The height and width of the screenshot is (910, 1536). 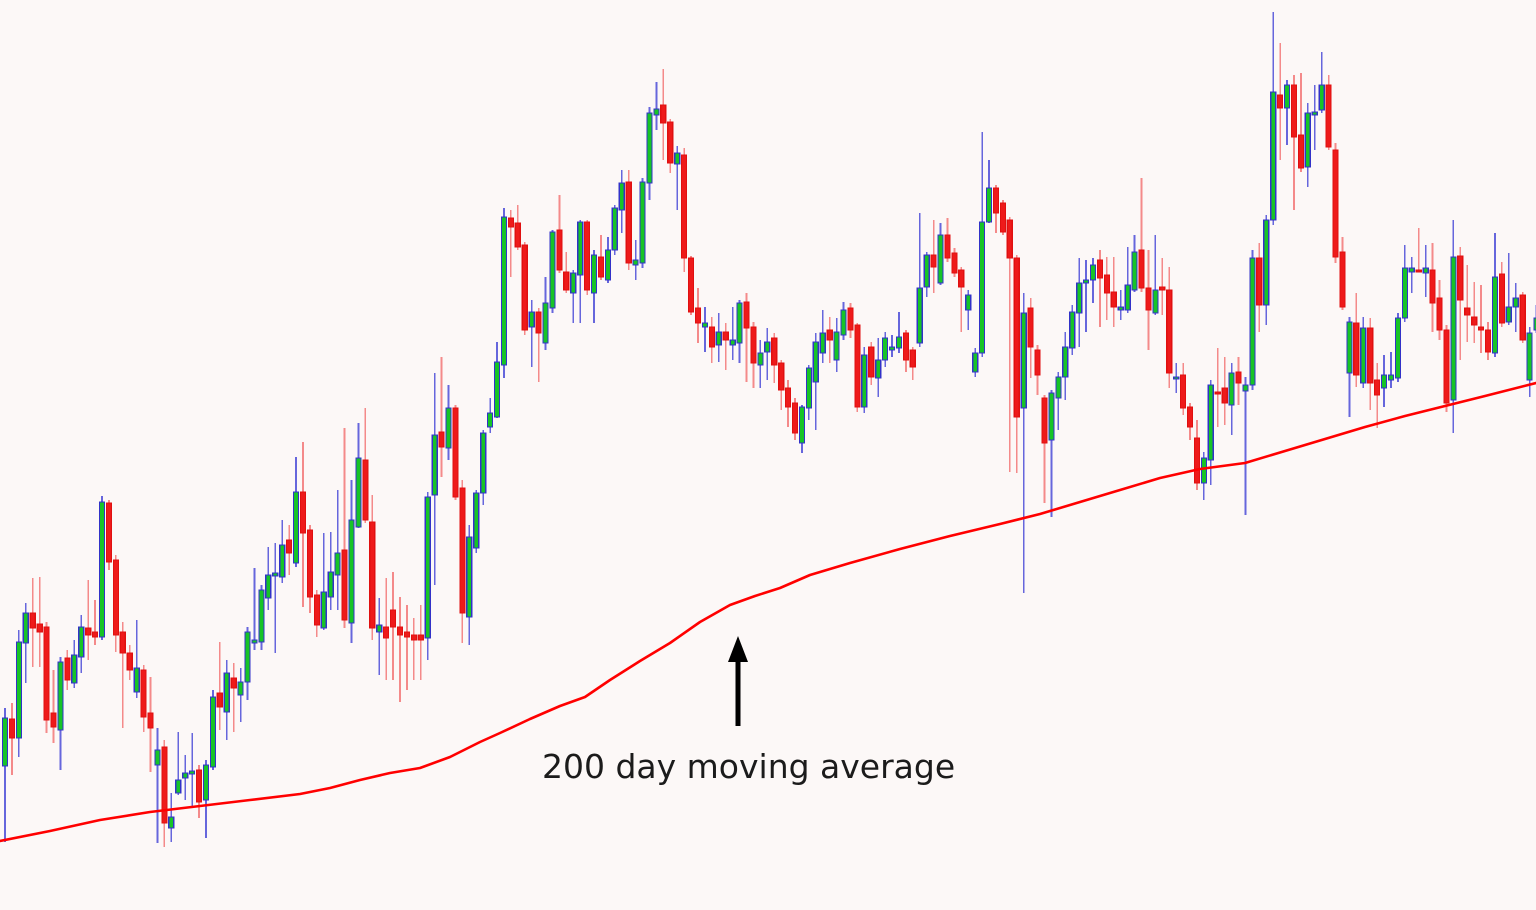 What do you see at coordinates (748, 711) in the screenshot?
I see `annotation: 200 day moving average` at bounding box center [748, 711].